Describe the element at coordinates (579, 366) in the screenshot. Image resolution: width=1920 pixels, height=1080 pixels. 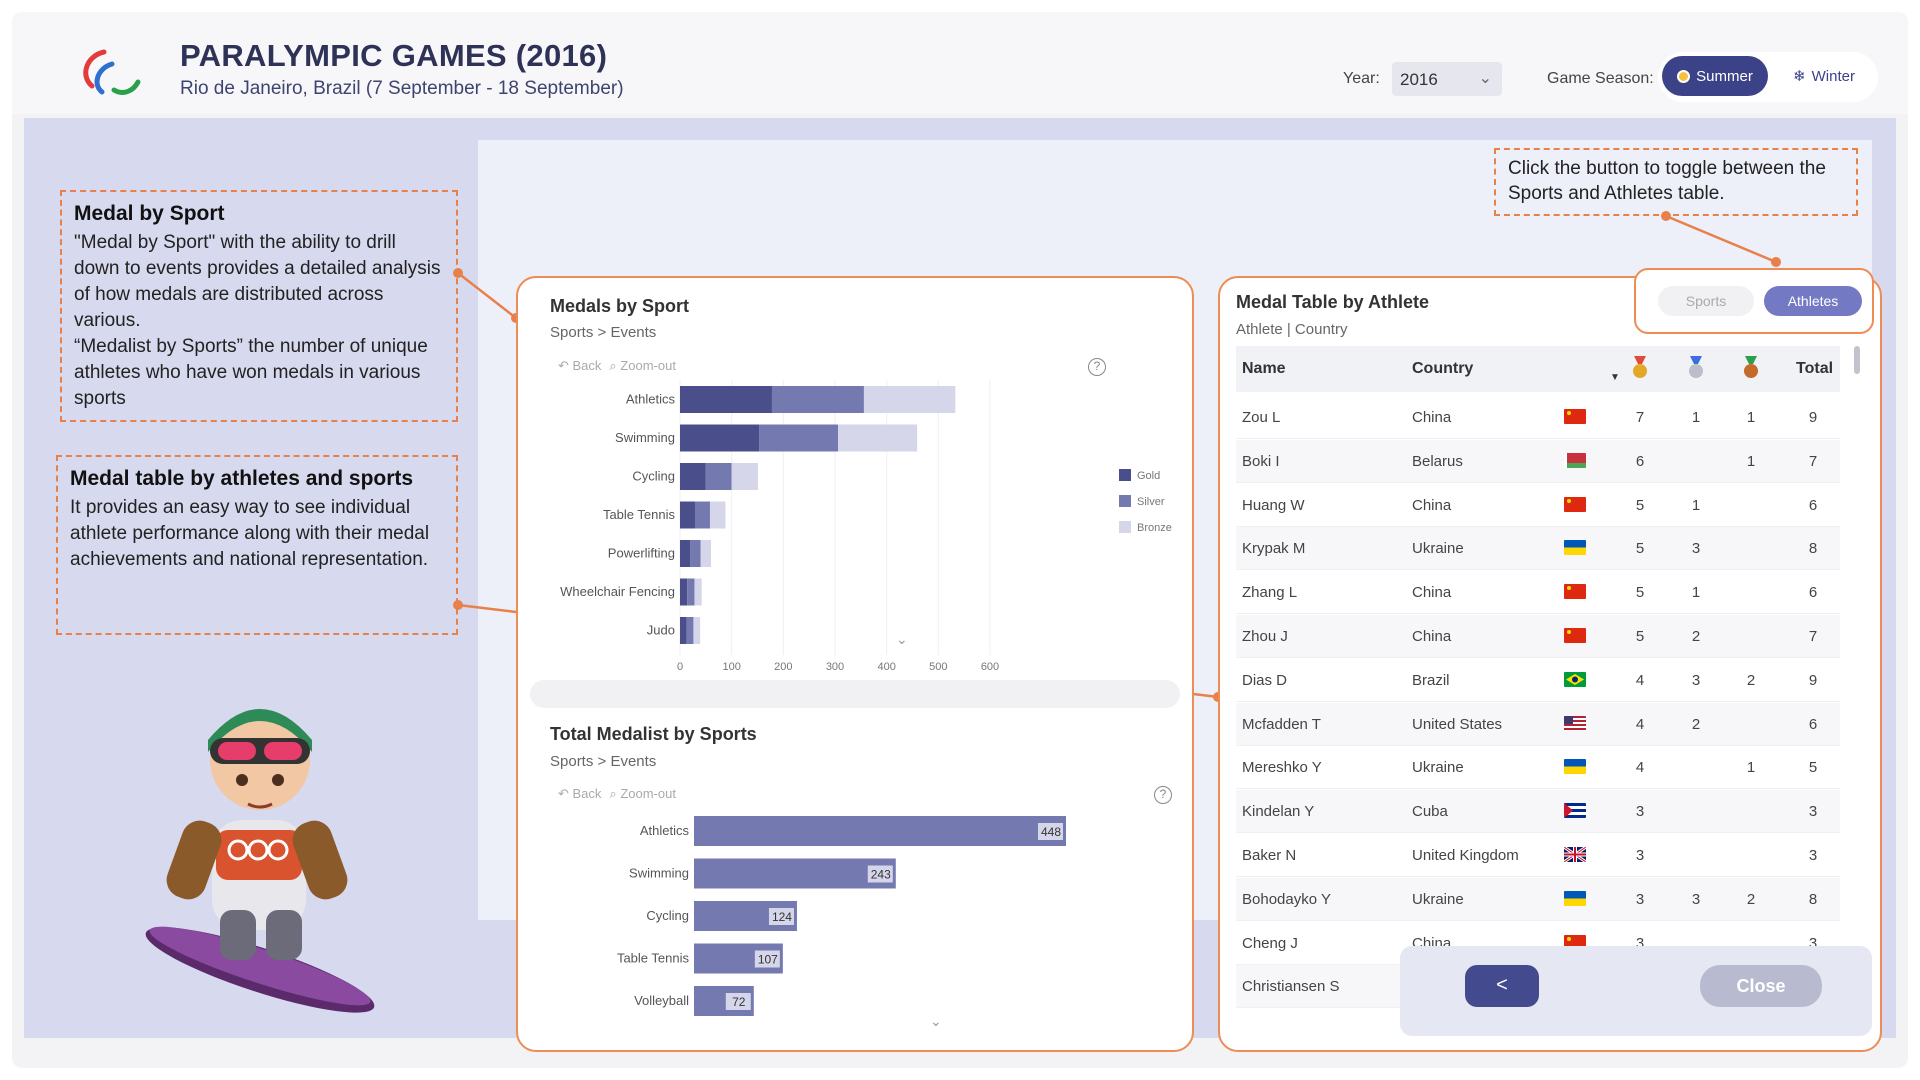
I see `medals-back-button: ↶ Back` at that location.